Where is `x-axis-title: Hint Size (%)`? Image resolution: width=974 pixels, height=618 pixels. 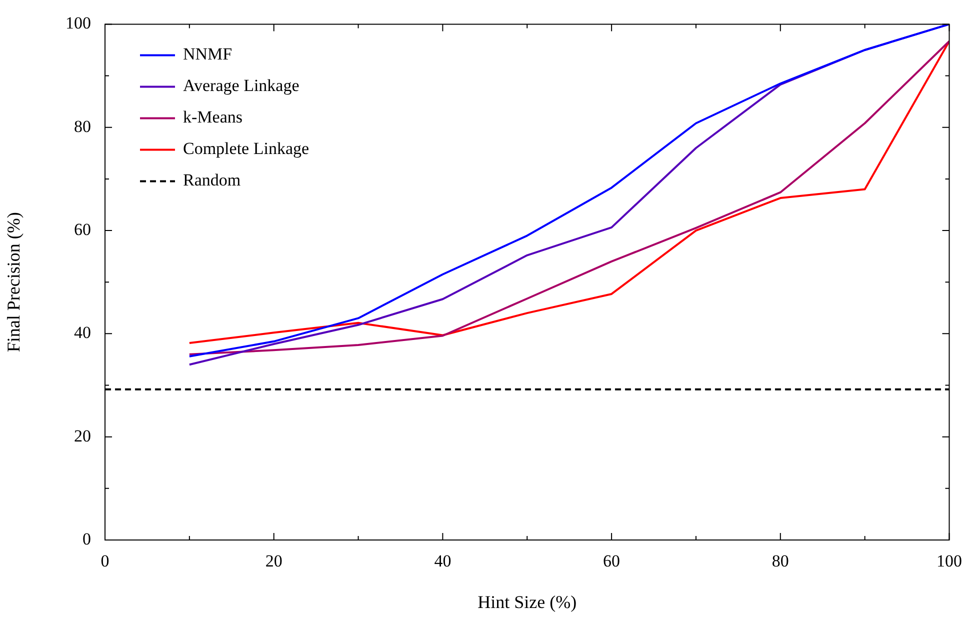 x-axis-title: Hint Size (%) is located at coordinates (527, 602).